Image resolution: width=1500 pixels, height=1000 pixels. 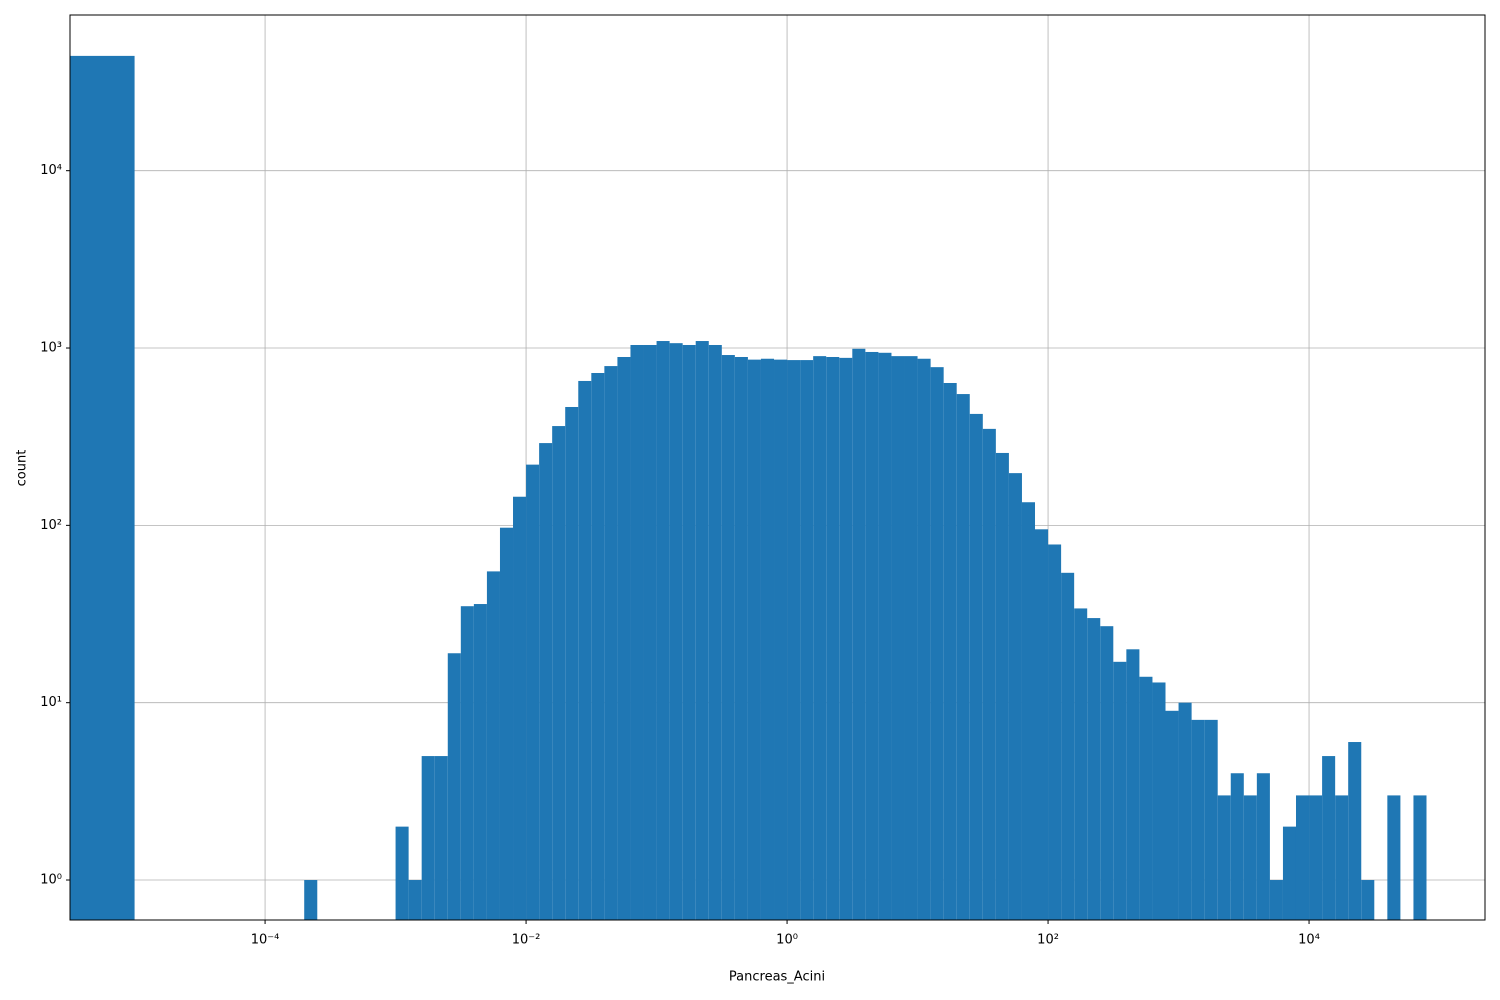 I want to click on y-tick-label: 10¹, so click(x=51, y=702).